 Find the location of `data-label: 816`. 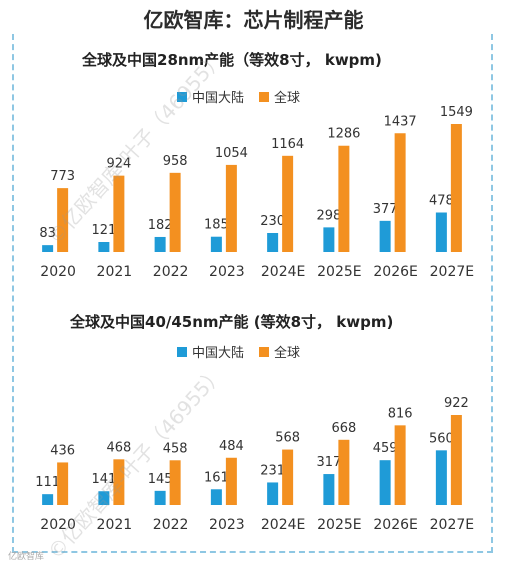

data-label: 816 is located at coordinates (400, 413).